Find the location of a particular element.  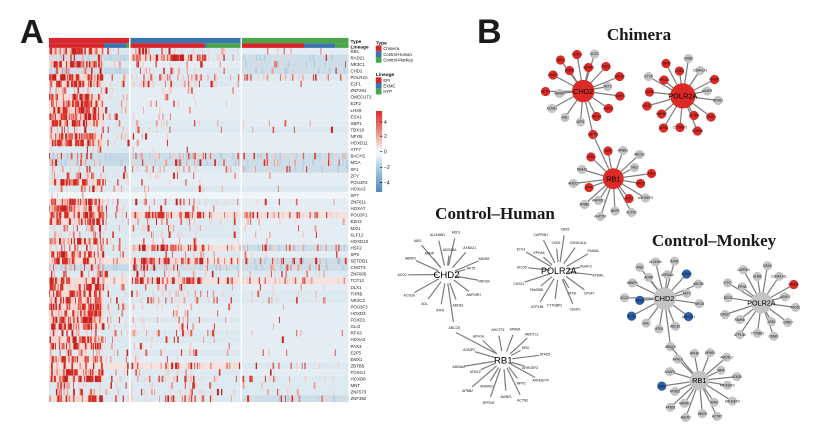

svg-text: MS4A2 is located at coordinates (582, 170).